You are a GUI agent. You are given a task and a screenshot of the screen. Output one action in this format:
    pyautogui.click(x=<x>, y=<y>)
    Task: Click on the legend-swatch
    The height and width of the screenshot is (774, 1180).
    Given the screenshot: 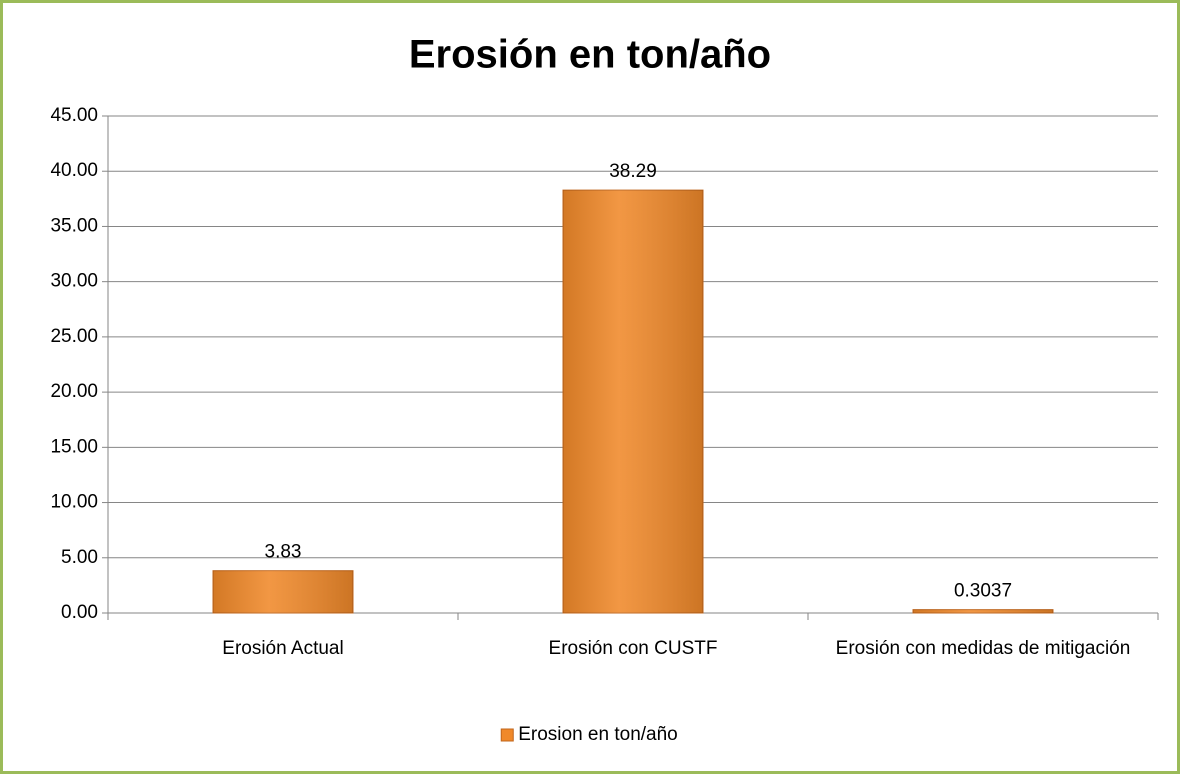 What is the action you would take?
    pyautogui.click(x=507, y=735)
    